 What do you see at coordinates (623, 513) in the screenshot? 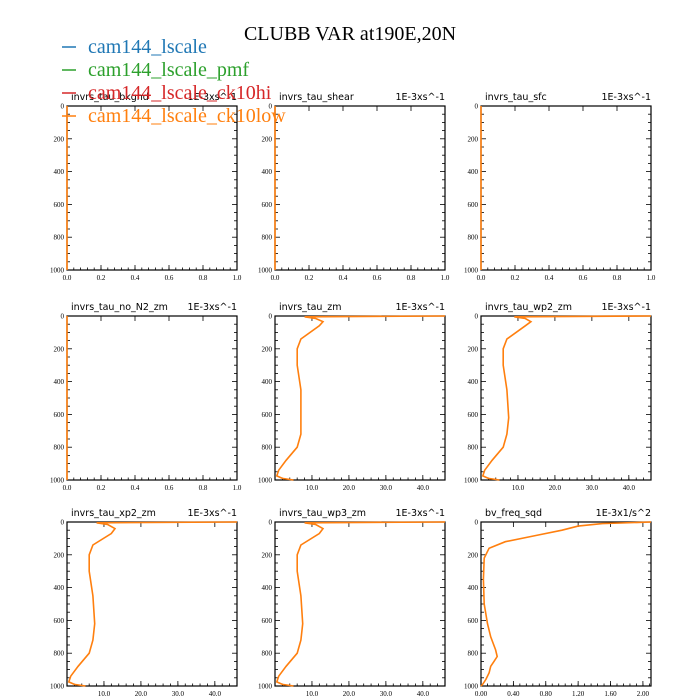
I see `panel-units: 1E-3x1/s^2` at bounding box center [623, 513].